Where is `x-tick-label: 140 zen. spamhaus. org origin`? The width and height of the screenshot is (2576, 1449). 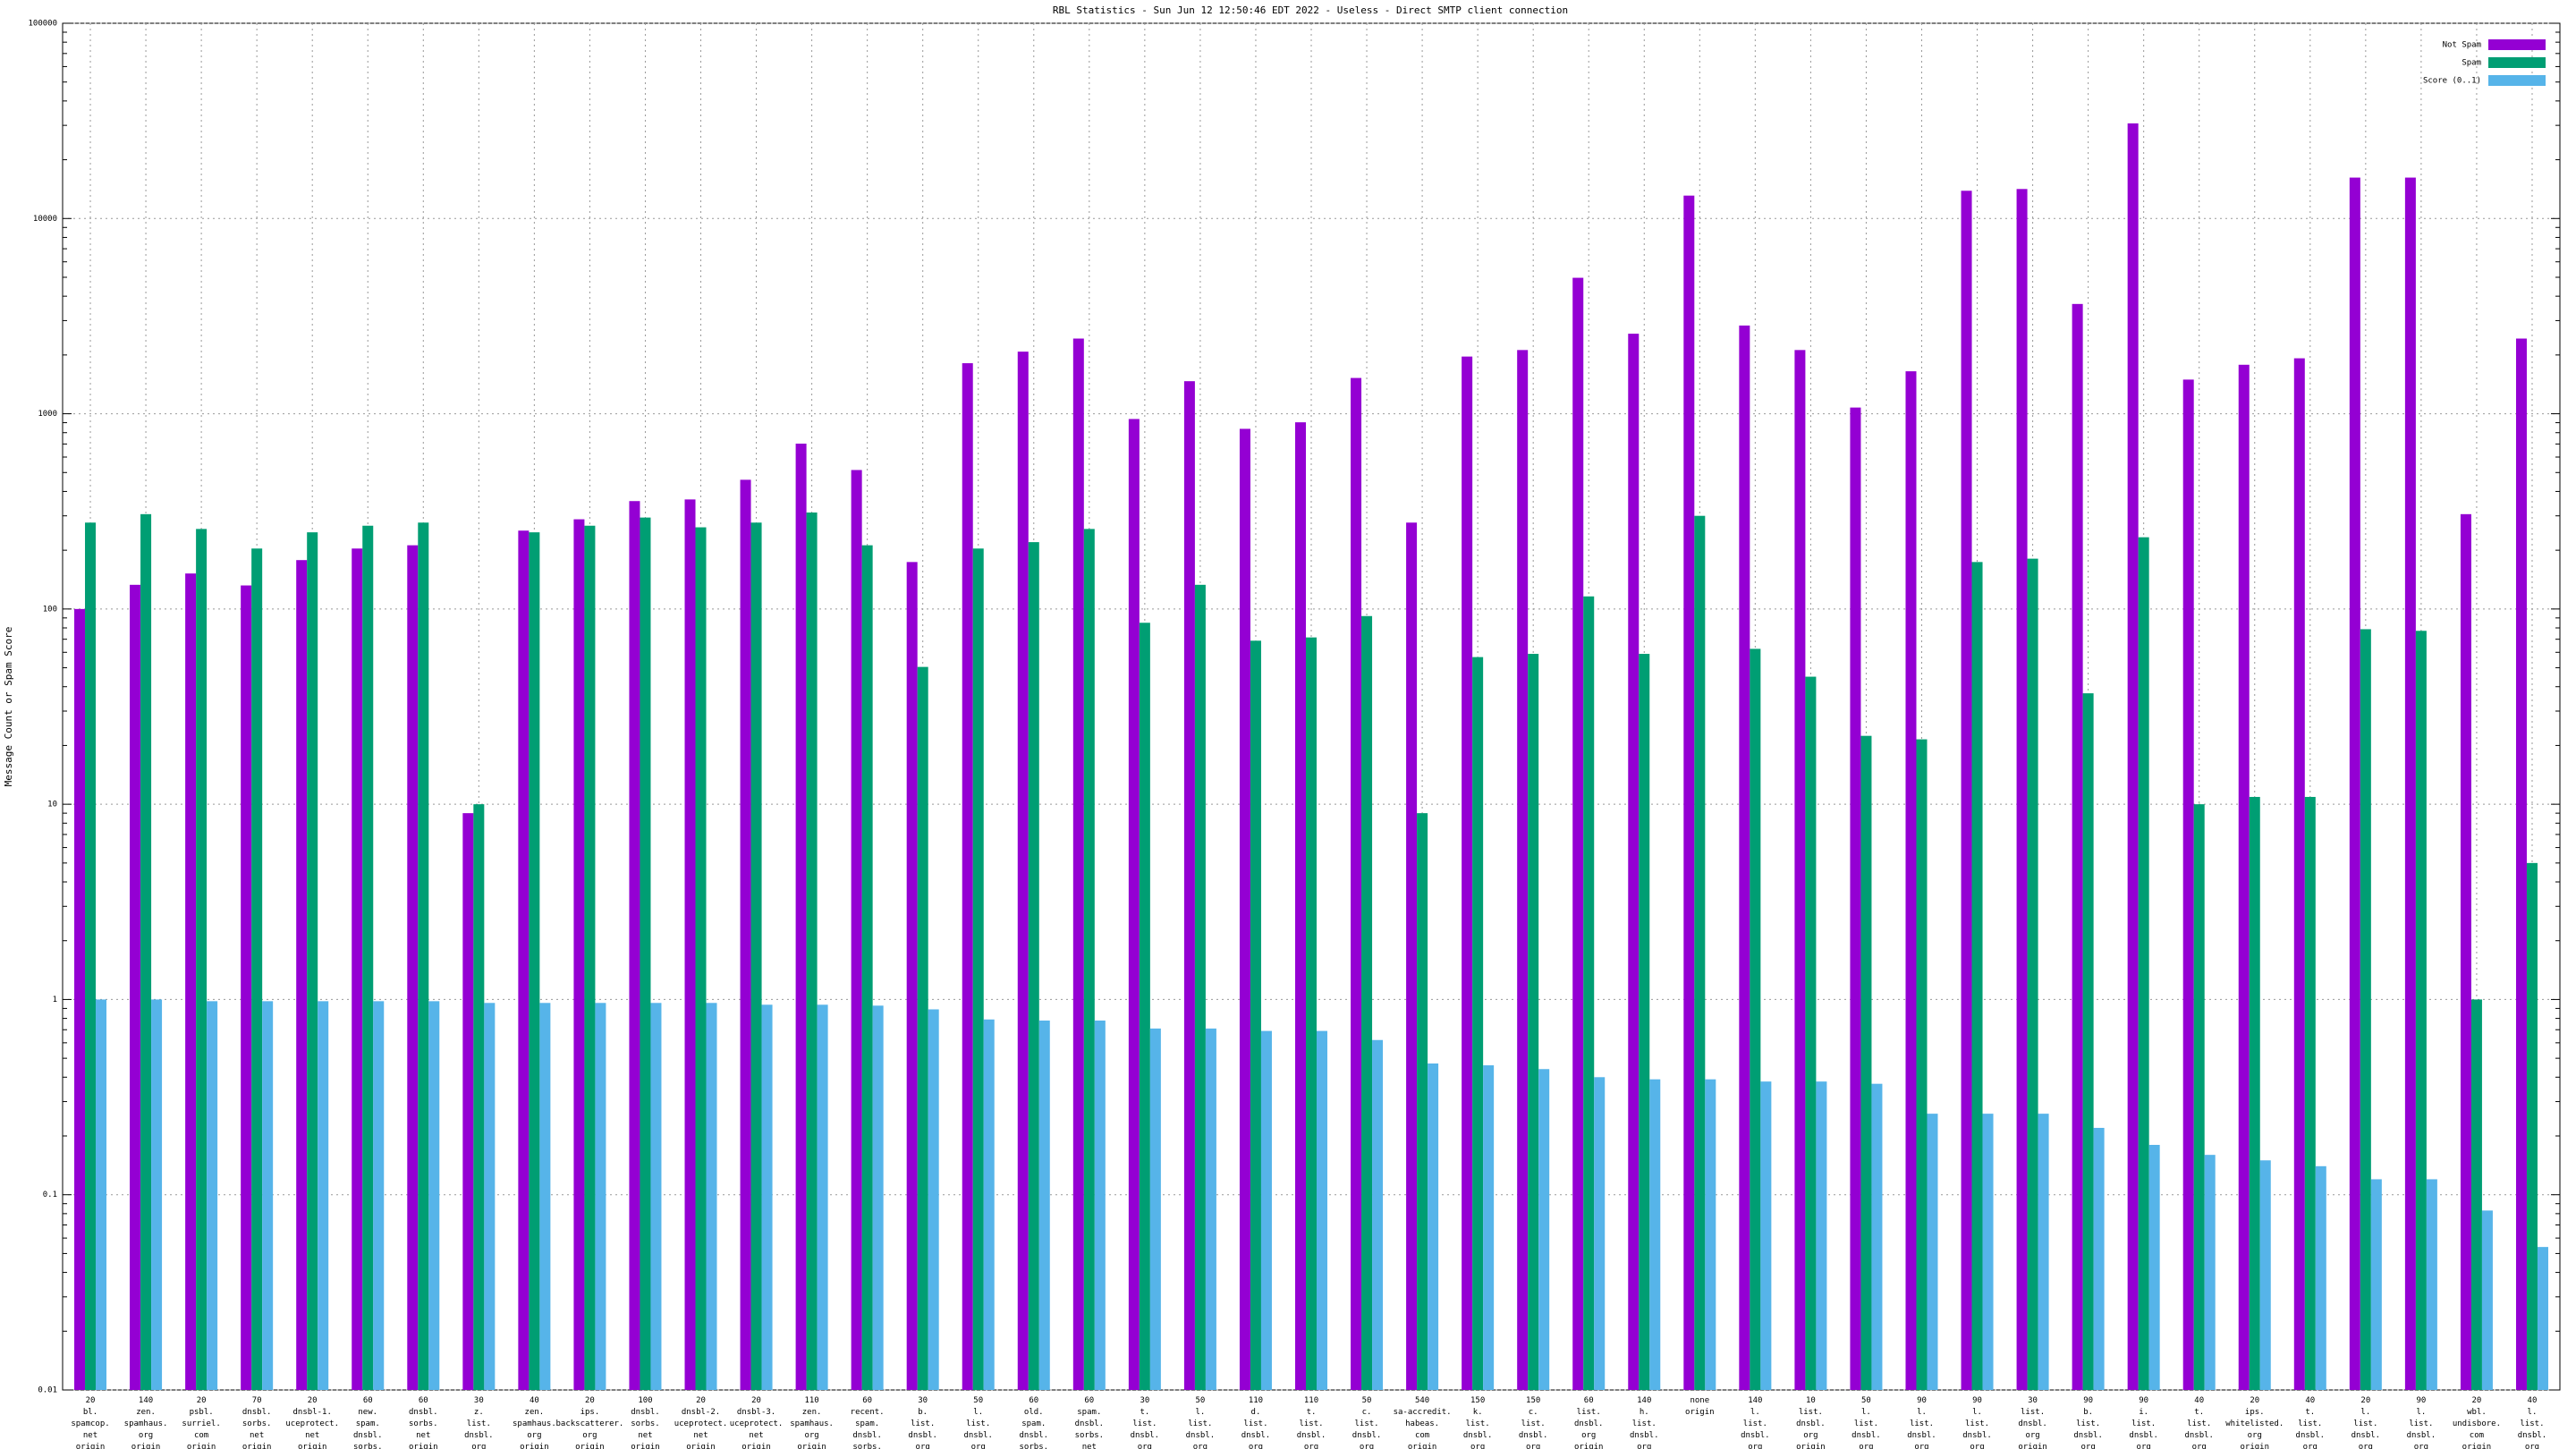
x-tick-label: 140 zen. spamhaus. org origin is located at coordinates (146, 1422).